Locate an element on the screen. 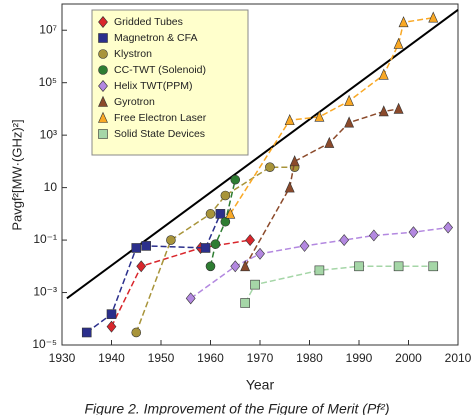  legend-box is located at coordinates (170, 82).